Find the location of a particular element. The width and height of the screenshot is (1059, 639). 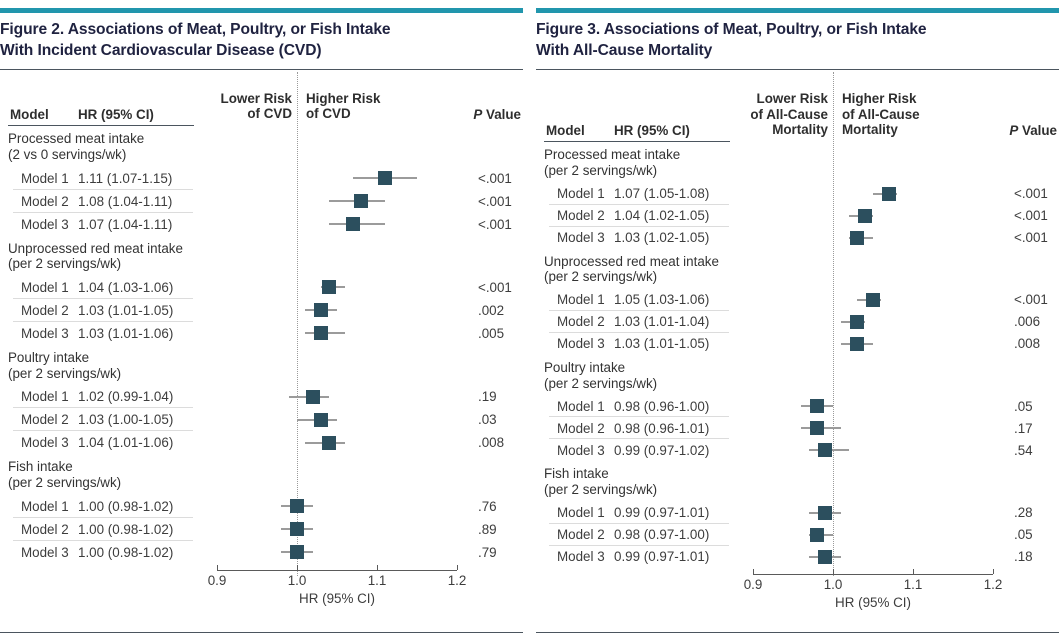

group-name: Fish intake is located at coordinates (576, 474).